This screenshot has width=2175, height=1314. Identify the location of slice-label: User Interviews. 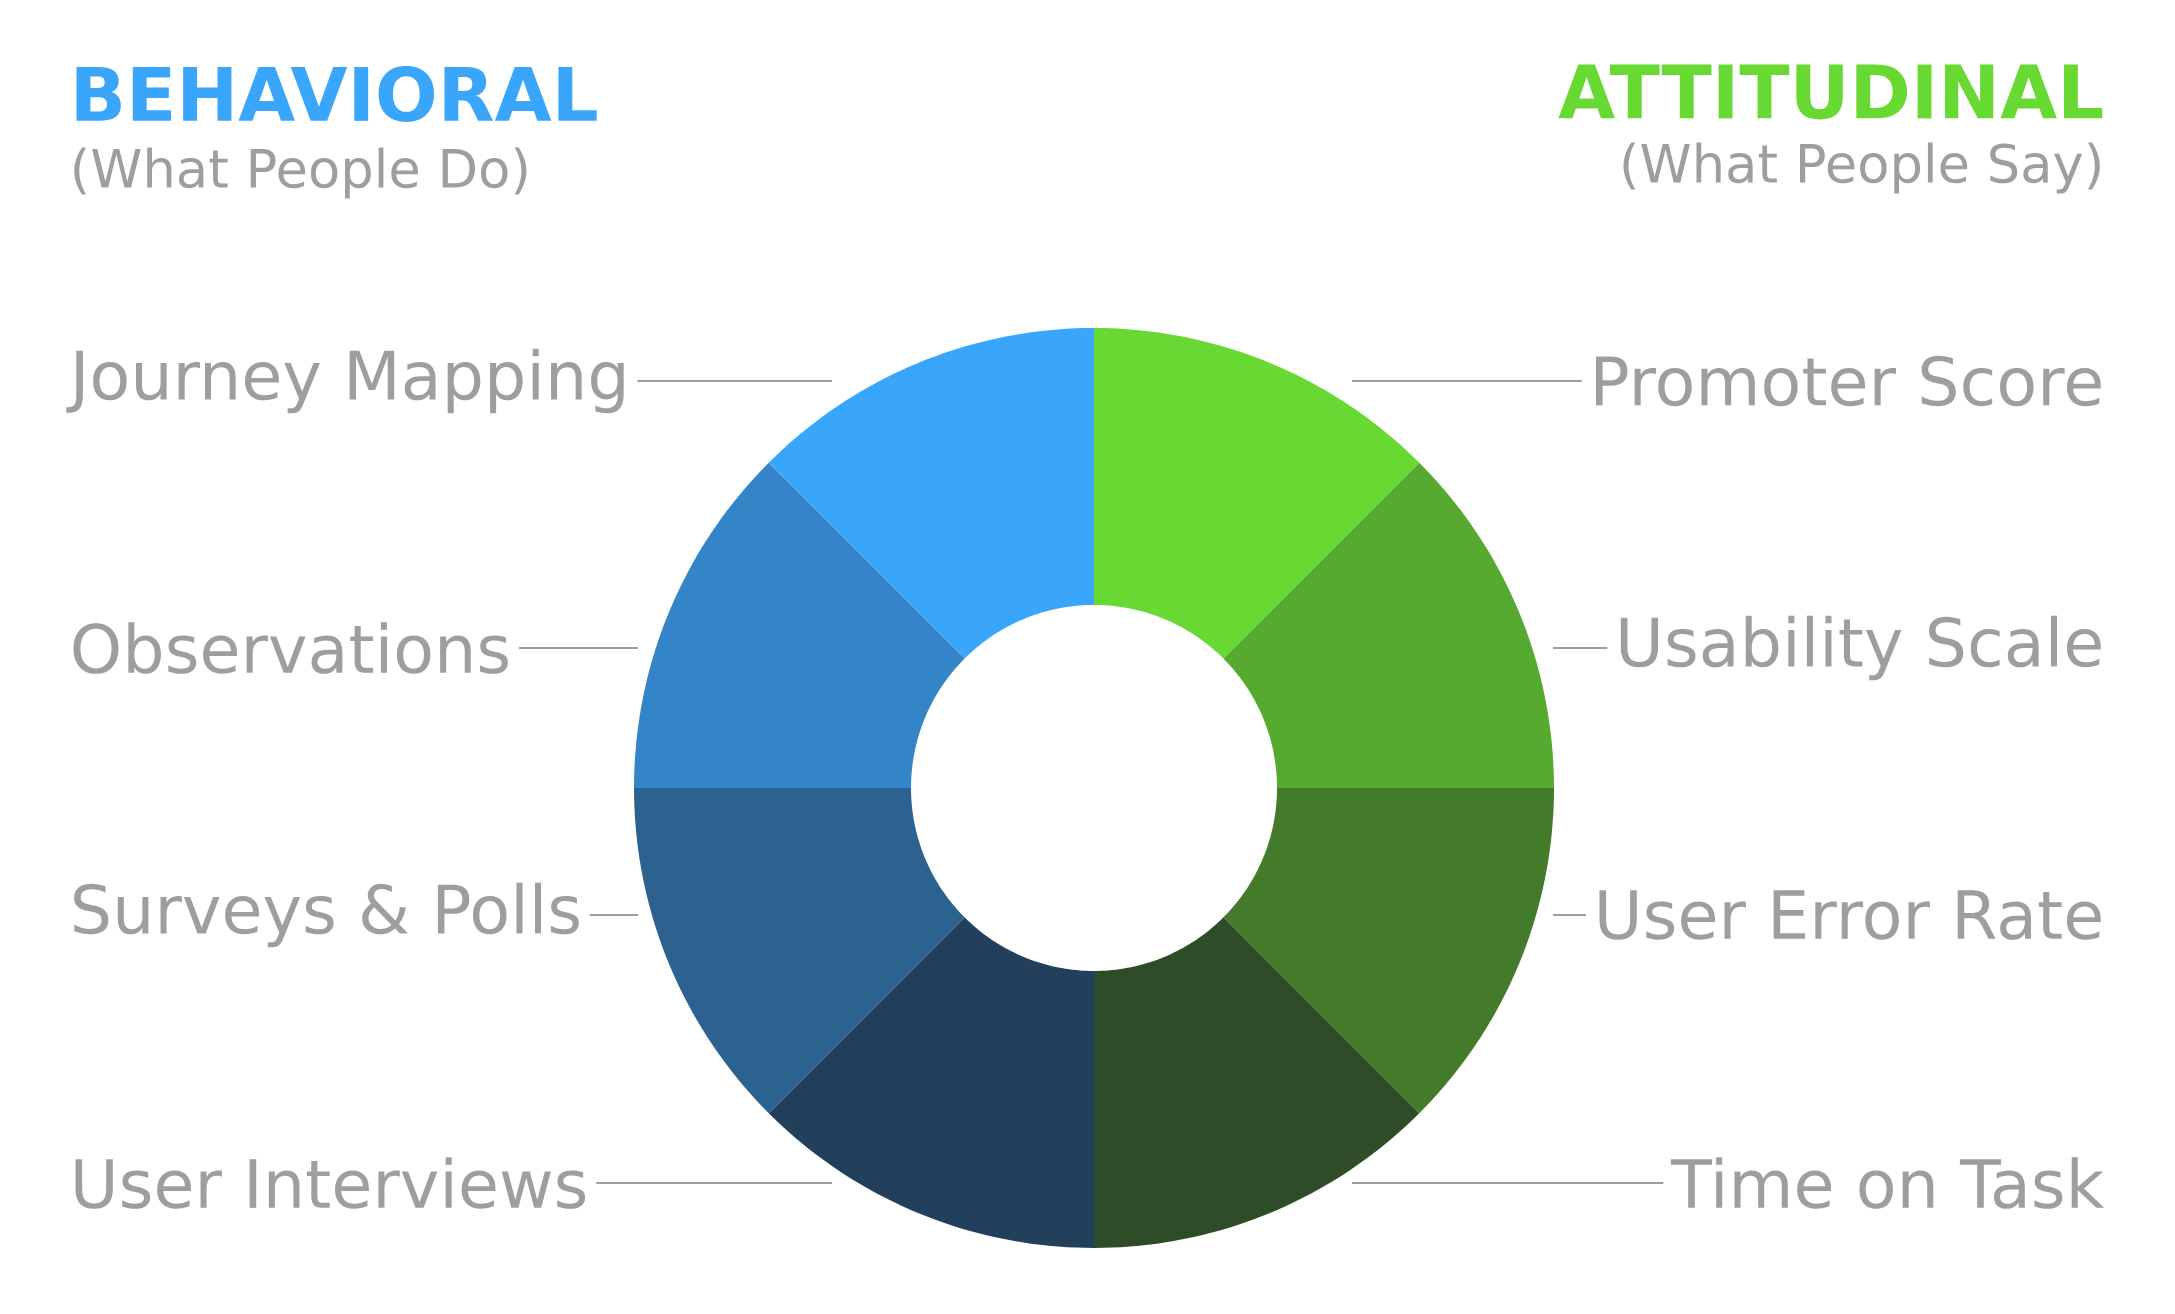
(330, 1183).